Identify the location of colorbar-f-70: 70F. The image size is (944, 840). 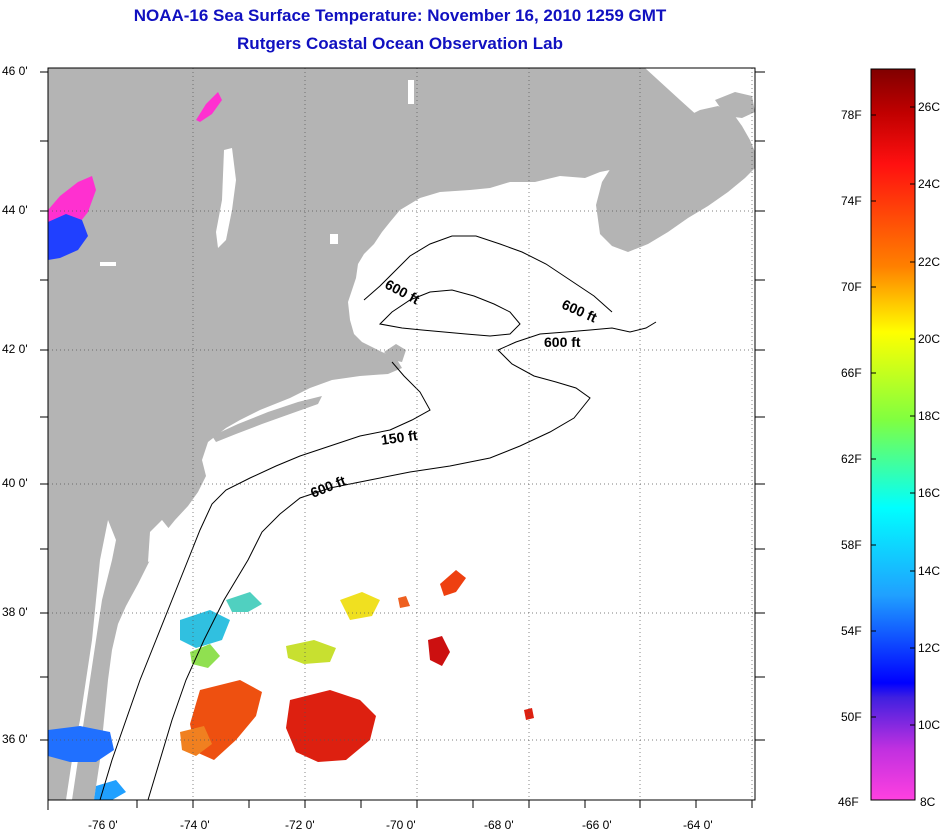
(851, 287).